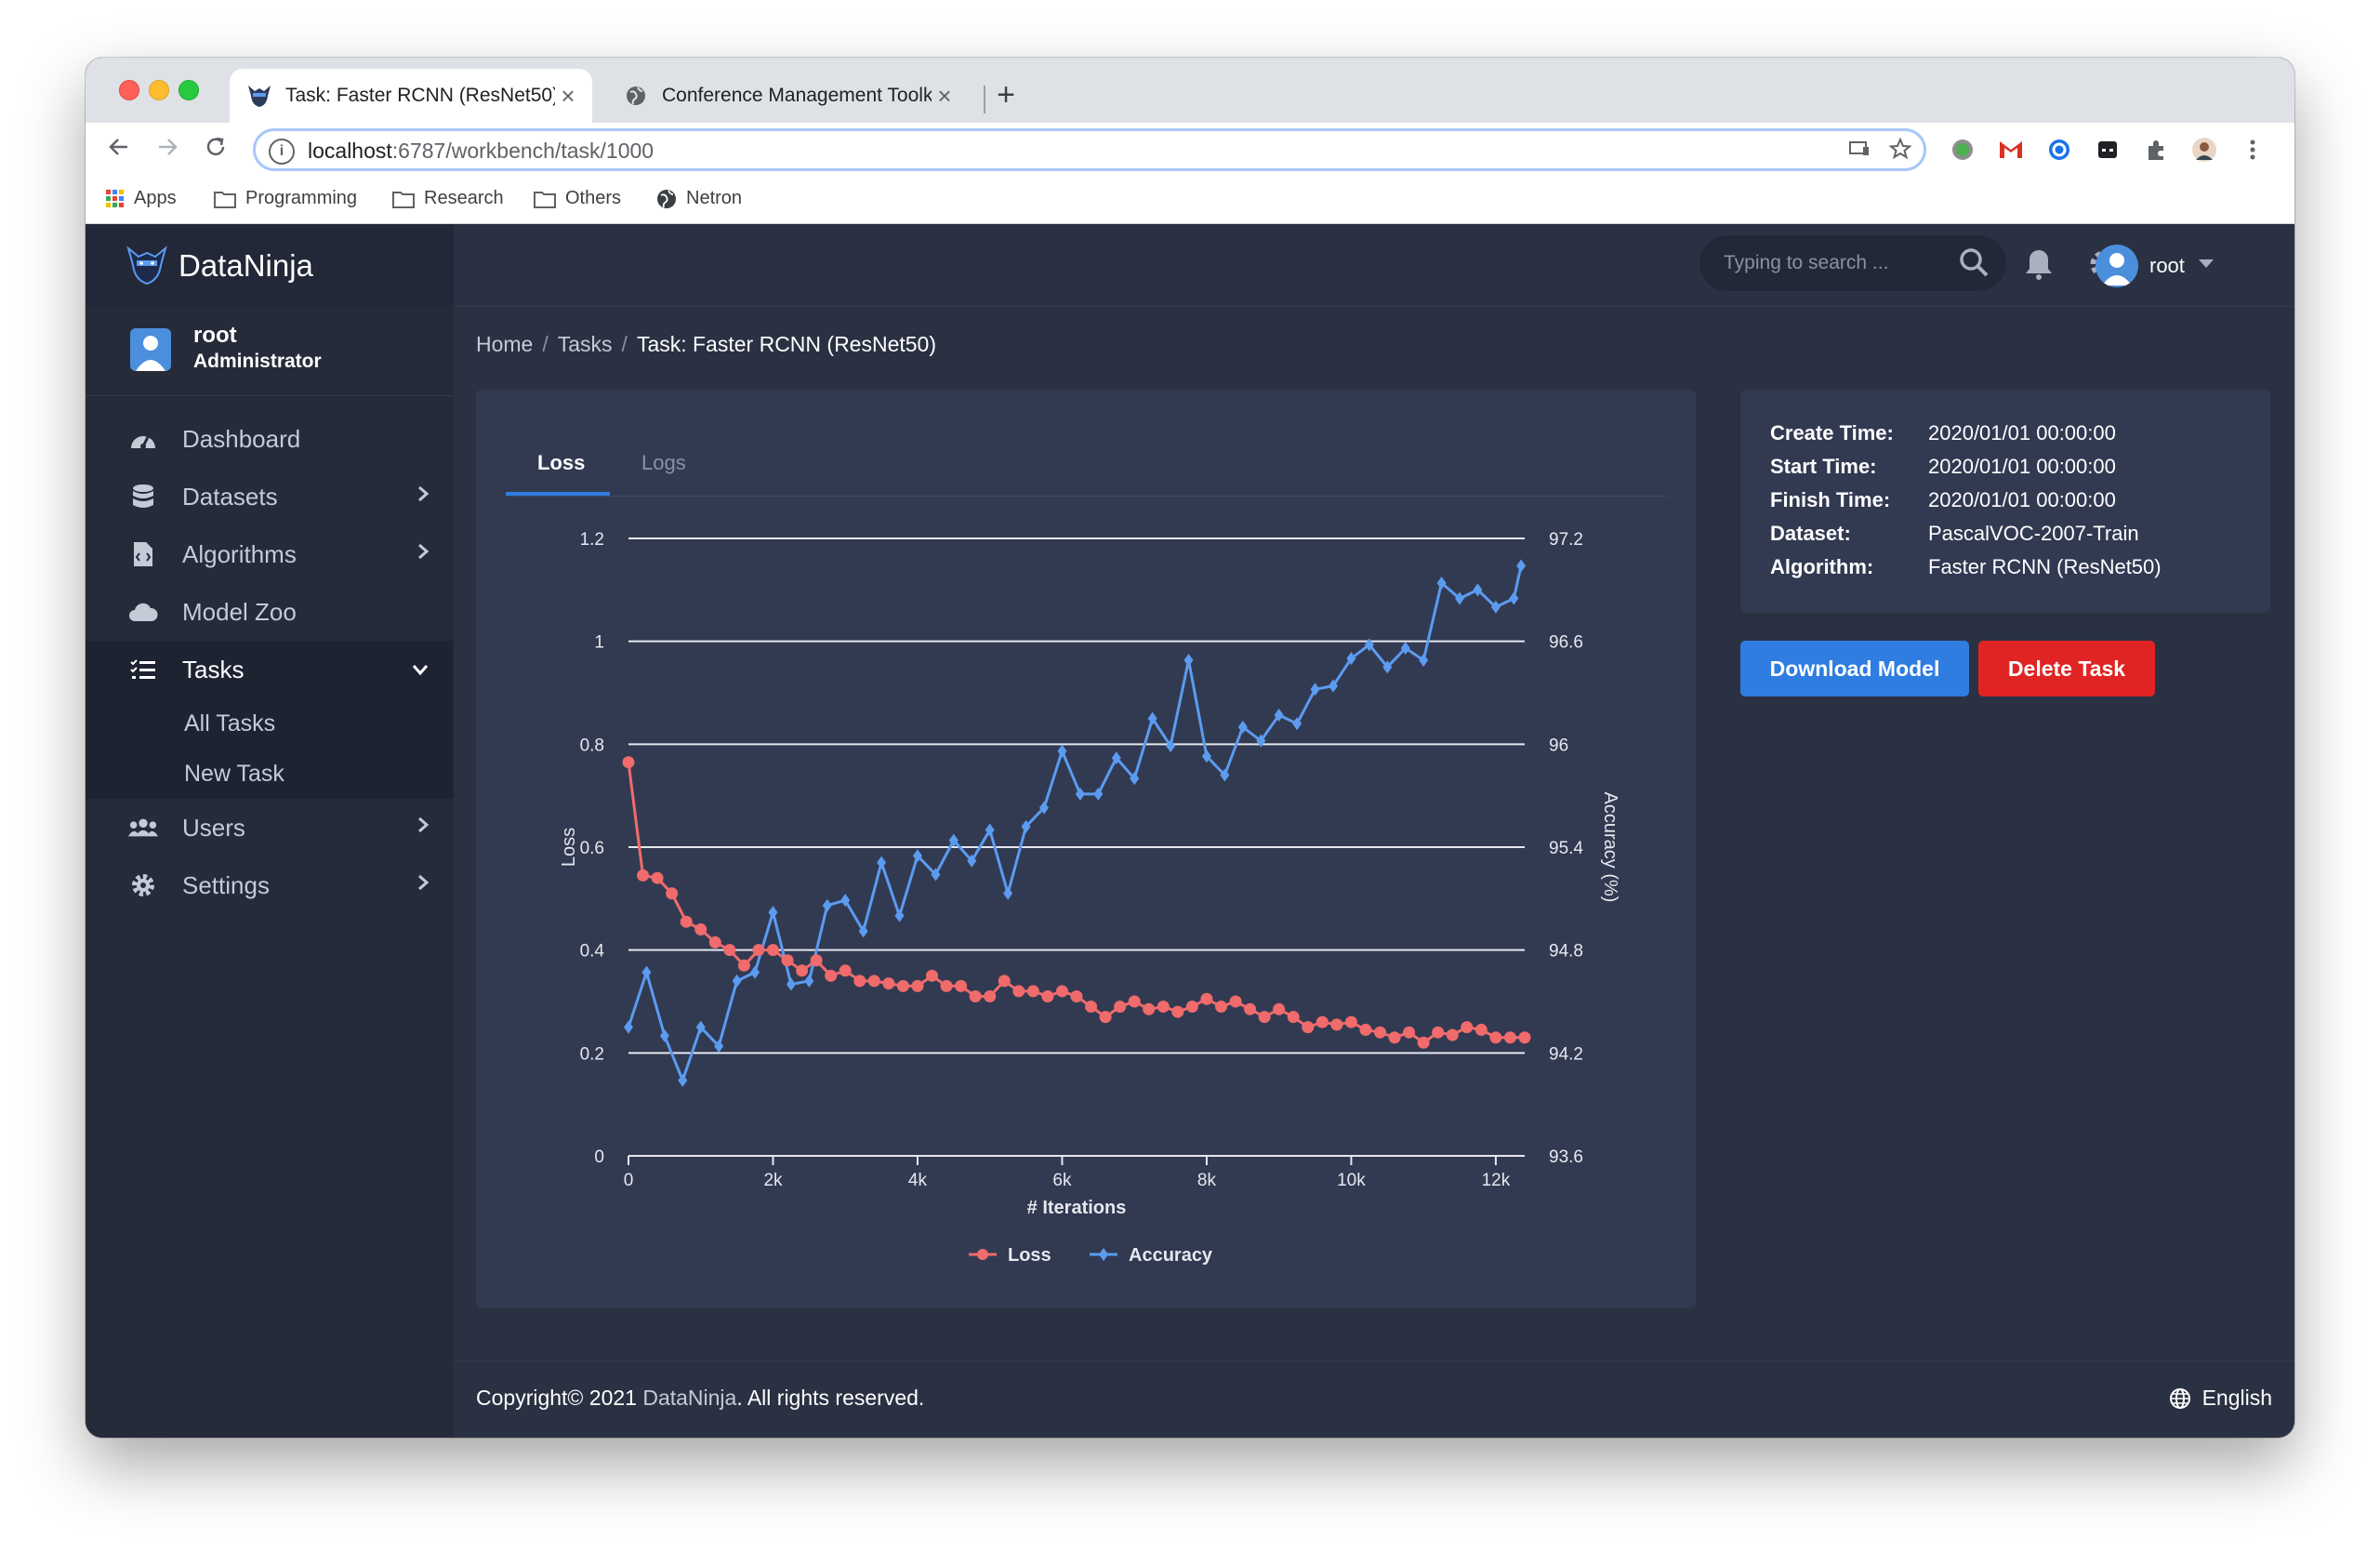  What do you see at coordinates (2206, 266) in the screenshot?
I see `caret-down-icon` at bounding box center [2206, 266].